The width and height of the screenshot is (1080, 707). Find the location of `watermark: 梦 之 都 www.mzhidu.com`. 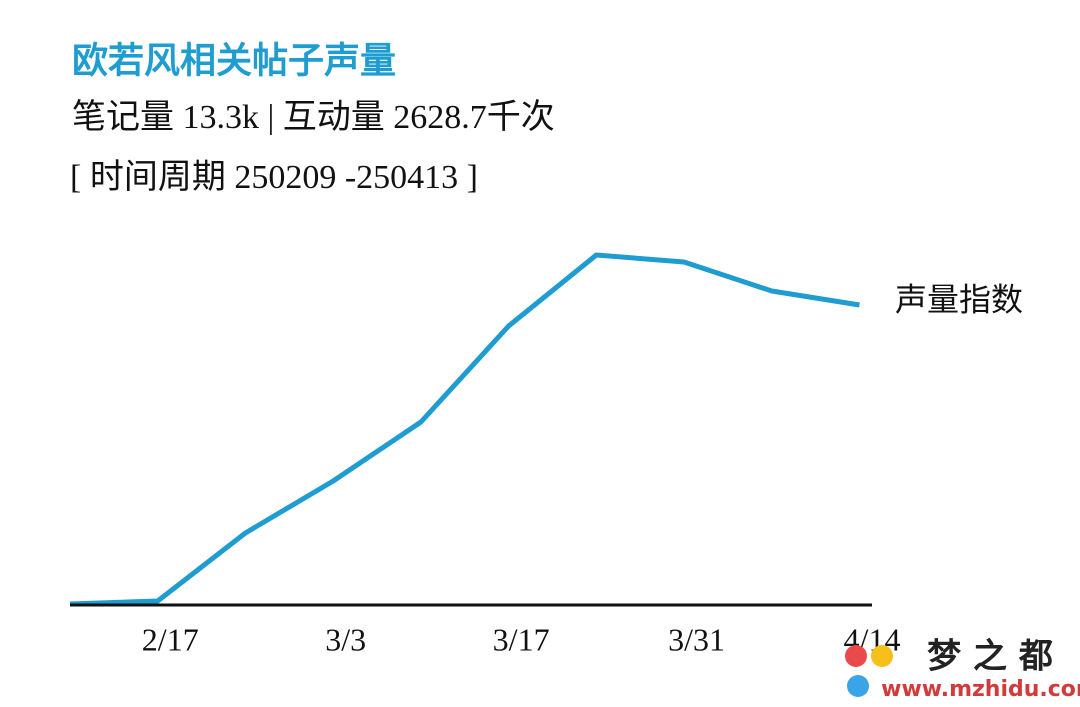

watermark: 梦 之 都 www.mzhidu.com is located at coordinates (962, 669).